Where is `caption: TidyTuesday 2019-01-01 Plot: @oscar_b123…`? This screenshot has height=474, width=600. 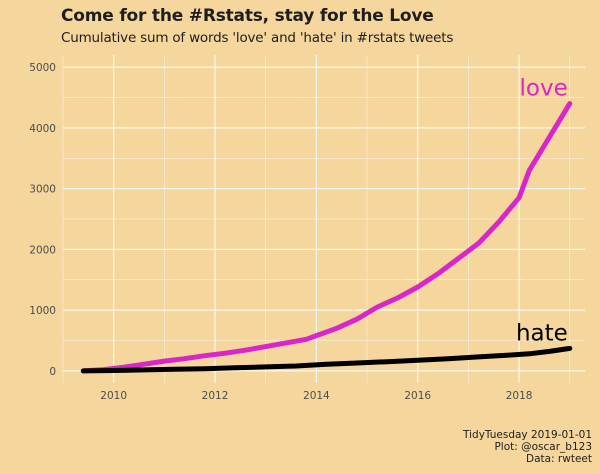
caption: TidyTuesday 2019-01-01 Plot: @oscar_b123… is located at coordinates (527, 447).